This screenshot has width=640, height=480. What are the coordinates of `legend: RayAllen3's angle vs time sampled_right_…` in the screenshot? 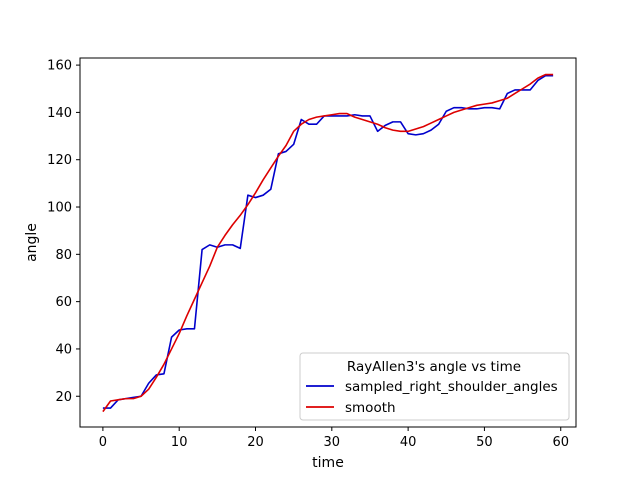 It's located at (434, 386).